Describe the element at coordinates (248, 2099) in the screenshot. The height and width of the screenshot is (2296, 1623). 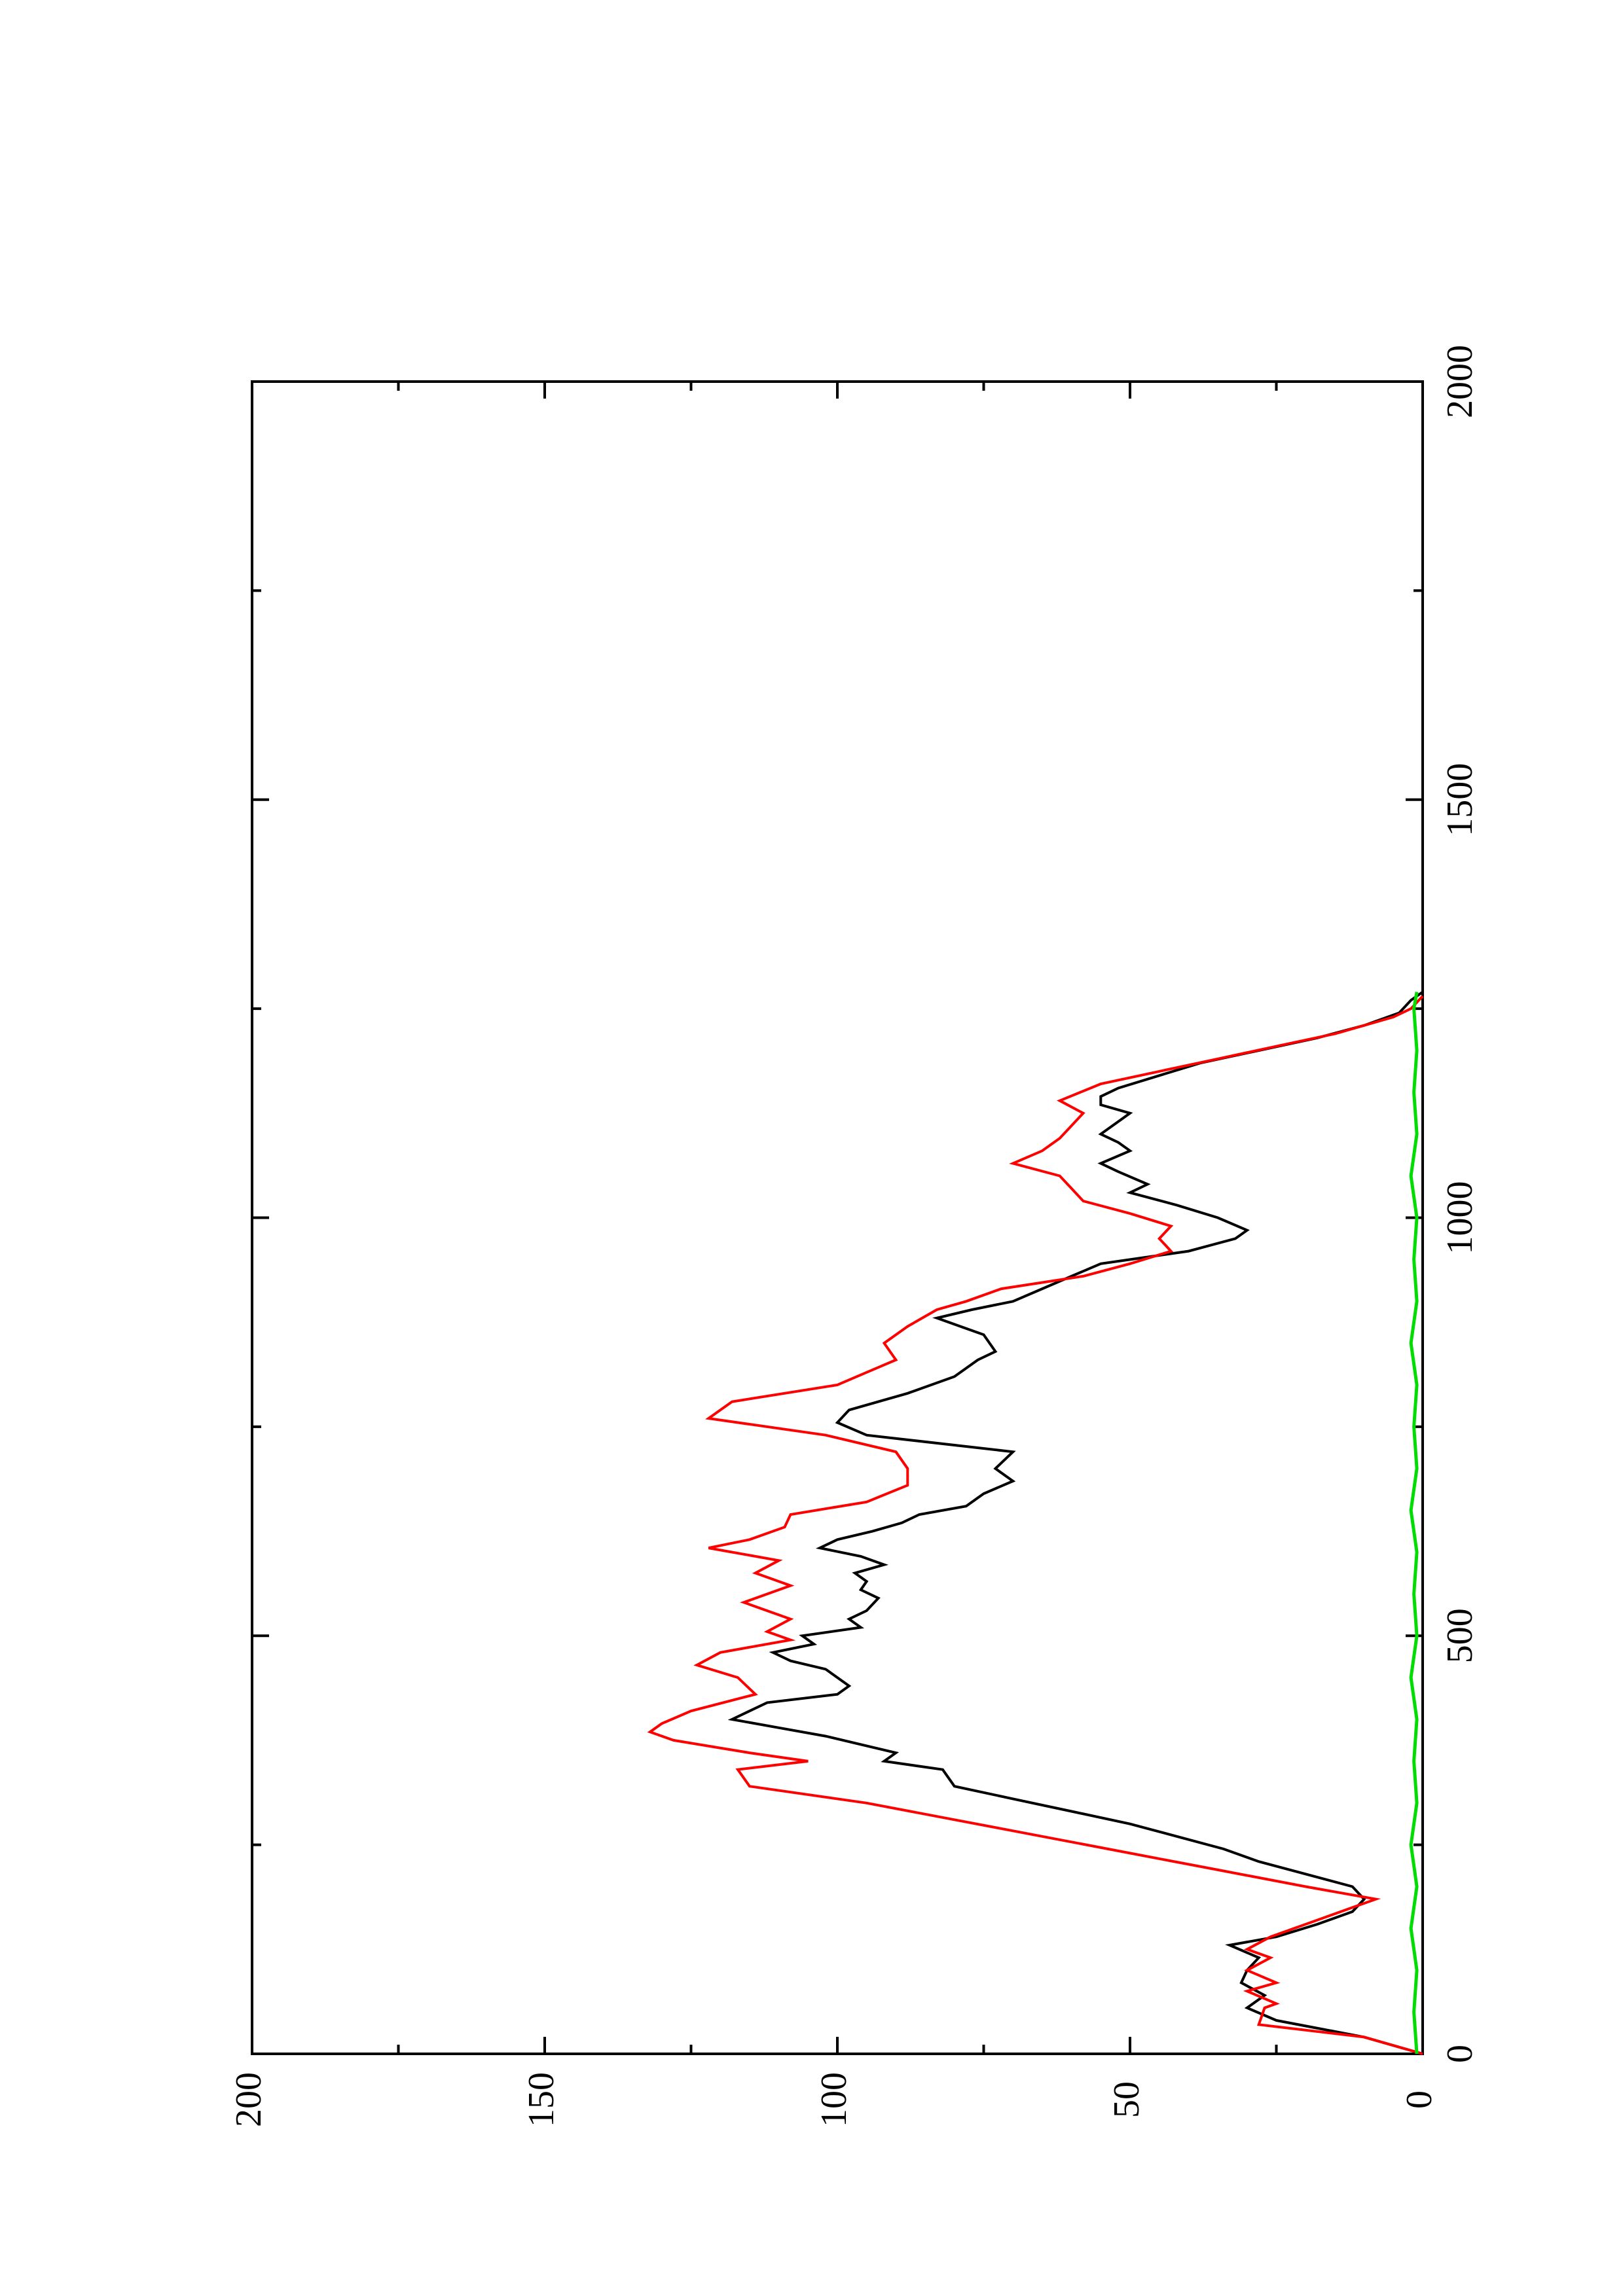
I see `y-tick-label: 200` at that location.